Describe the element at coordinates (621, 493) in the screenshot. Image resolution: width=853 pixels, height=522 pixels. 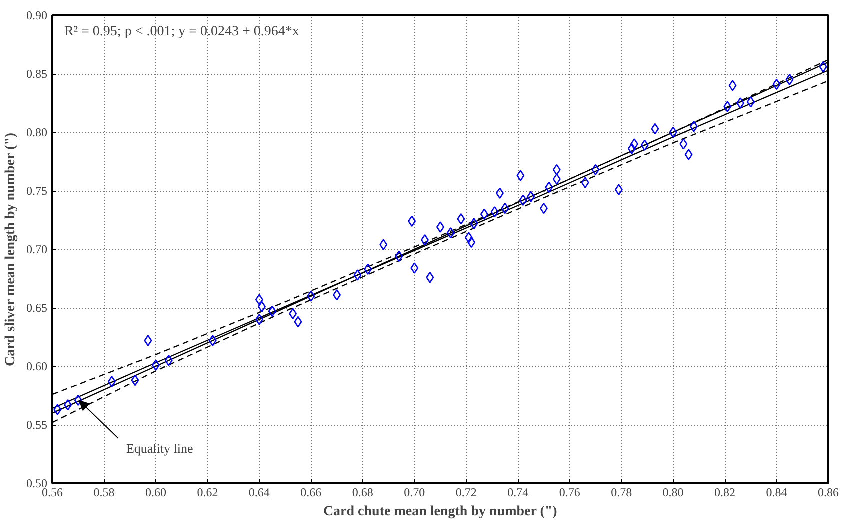
I see `x-tick-label: 0.78` at that location.